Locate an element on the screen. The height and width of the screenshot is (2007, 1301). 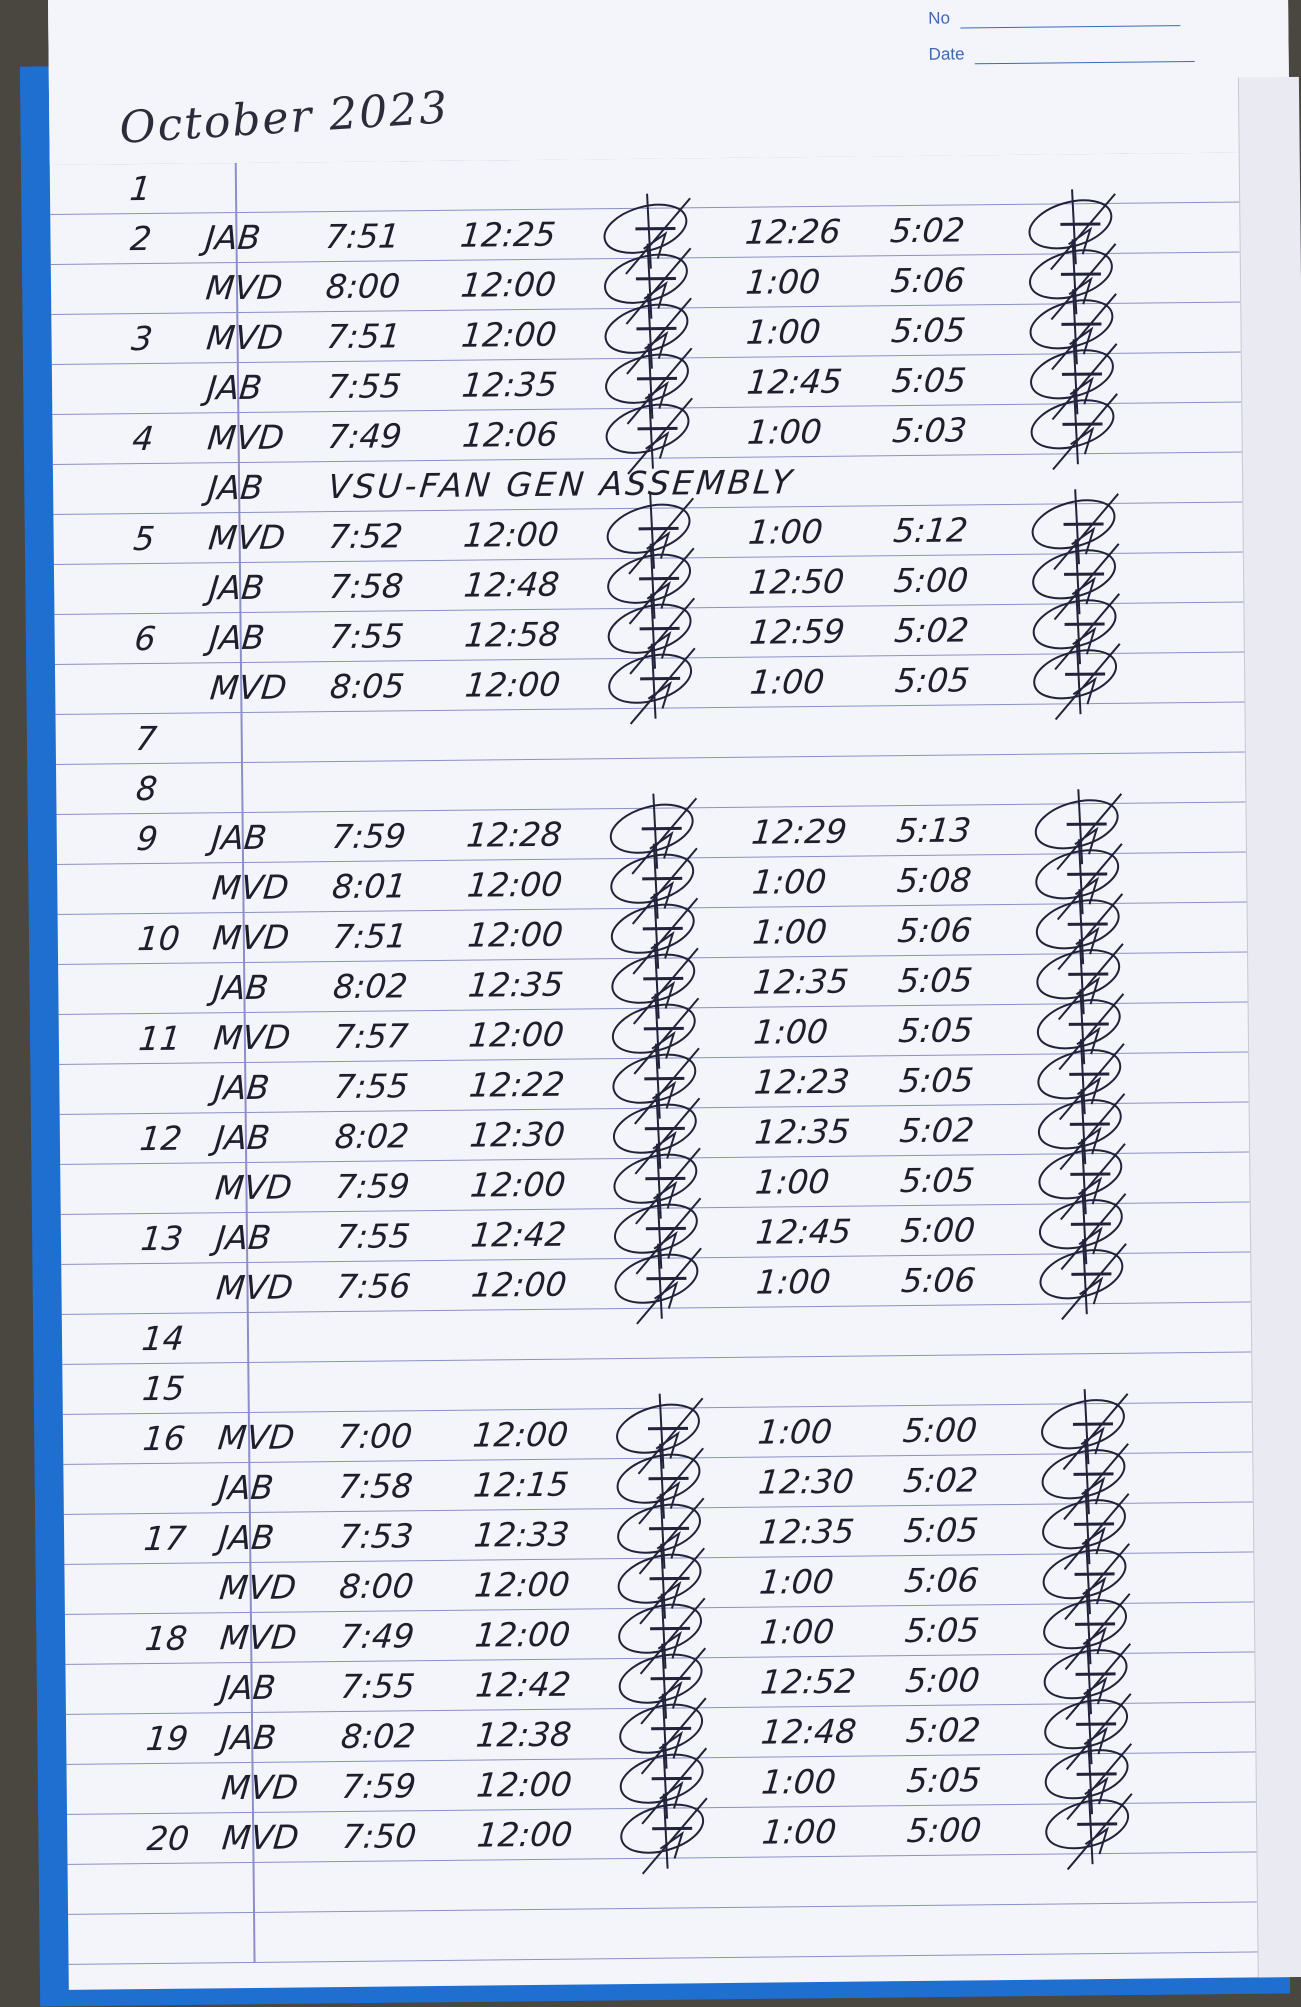
day-number: 11 is located at coordinates (160, 1038).